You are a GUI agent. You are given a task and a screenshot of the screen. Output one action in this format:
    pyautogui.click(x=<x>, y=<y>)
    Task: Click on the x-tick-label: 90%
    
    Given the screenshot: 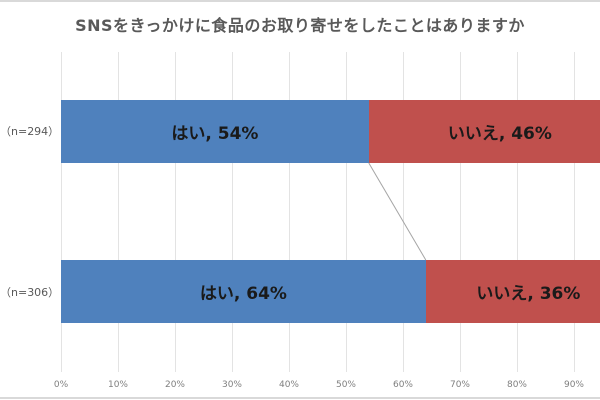 What is the action you would take?
    pyautogui.click(x=573, y=385)
    